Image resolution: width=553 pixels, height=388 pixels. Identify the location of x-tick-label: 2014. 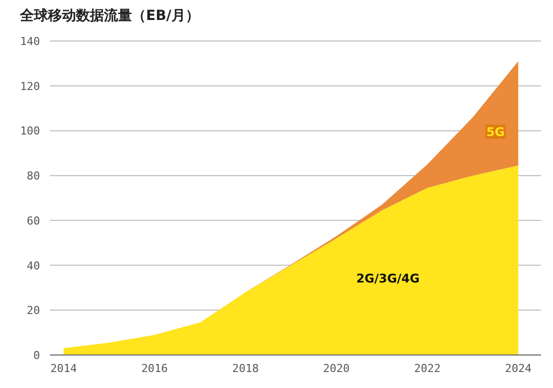
(64, 368).